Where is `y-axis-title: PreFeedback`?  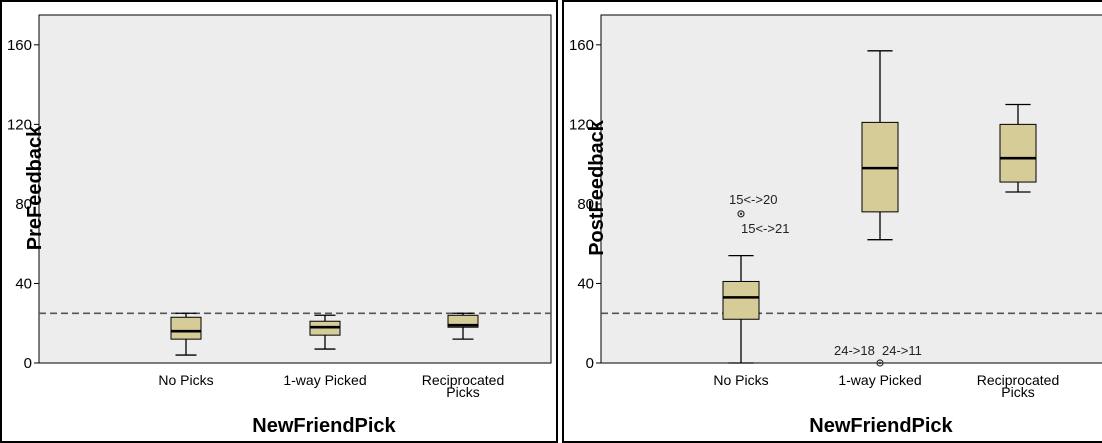
y-axis-title: PreFeedback is located at coordinates (35, 187).